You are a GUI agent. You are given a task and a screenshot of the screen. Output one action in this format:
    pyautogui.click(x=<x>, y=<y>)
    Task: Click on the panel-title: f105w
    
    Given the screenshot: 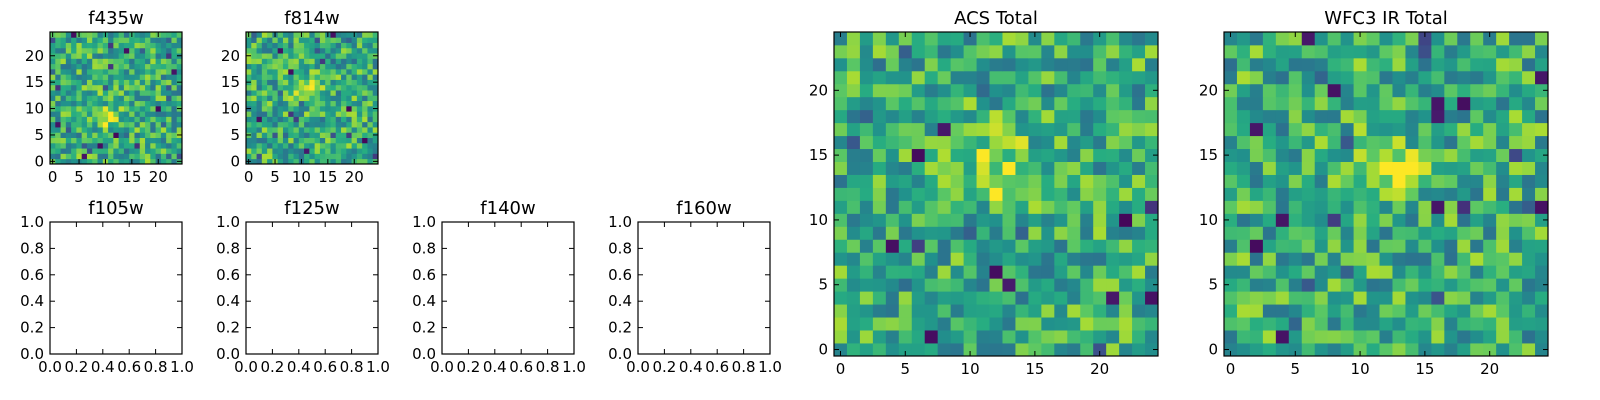 What is the action you would take?
    pyautogui.click(x=115, y=208)
    